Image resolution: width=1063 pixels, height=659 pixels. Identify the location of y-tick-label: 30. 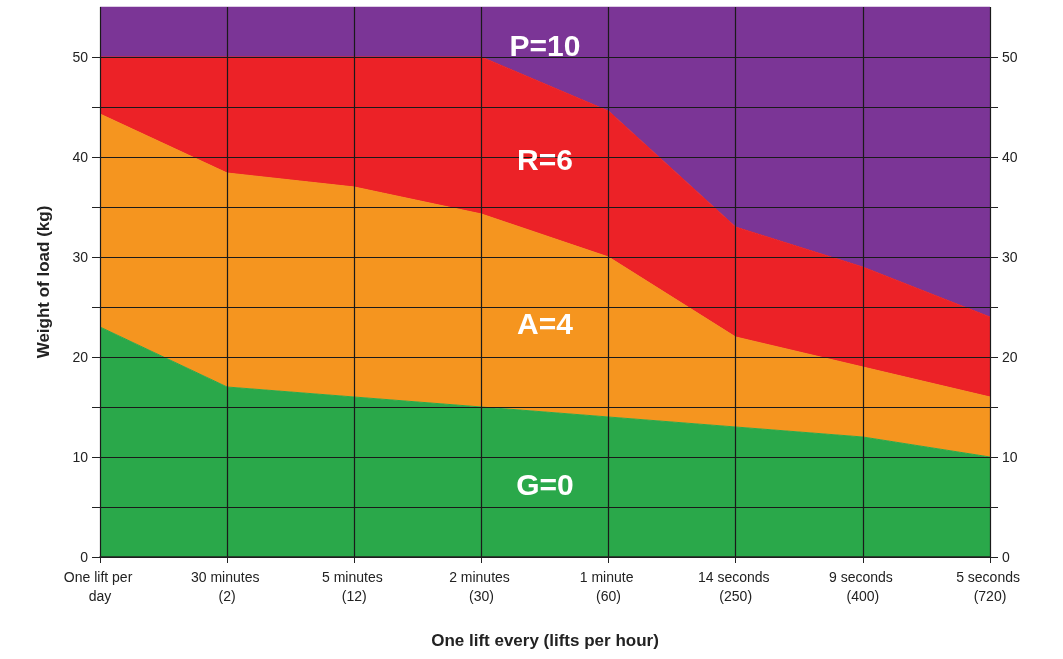
(80, 257).